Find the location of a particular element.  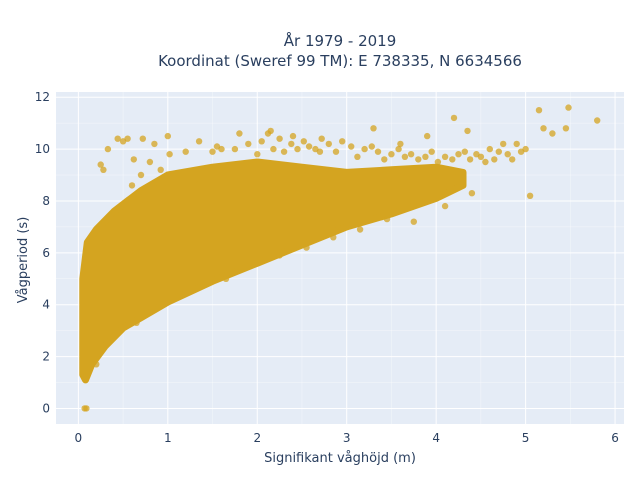

x-axis-title: Signifikant våghöjd (m) is located at coordinates (340, 458).